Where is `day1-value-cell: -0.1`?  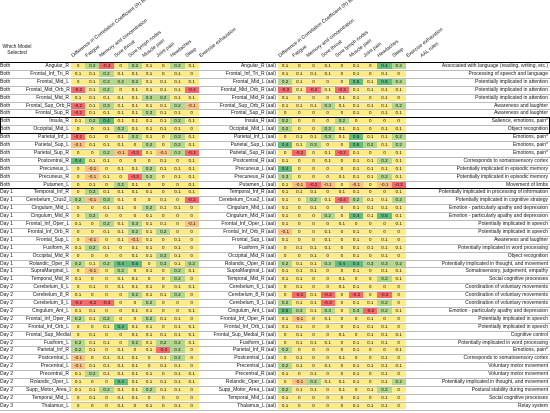
day1-value-cell: -0.1 is located at coordinates (92, 271).